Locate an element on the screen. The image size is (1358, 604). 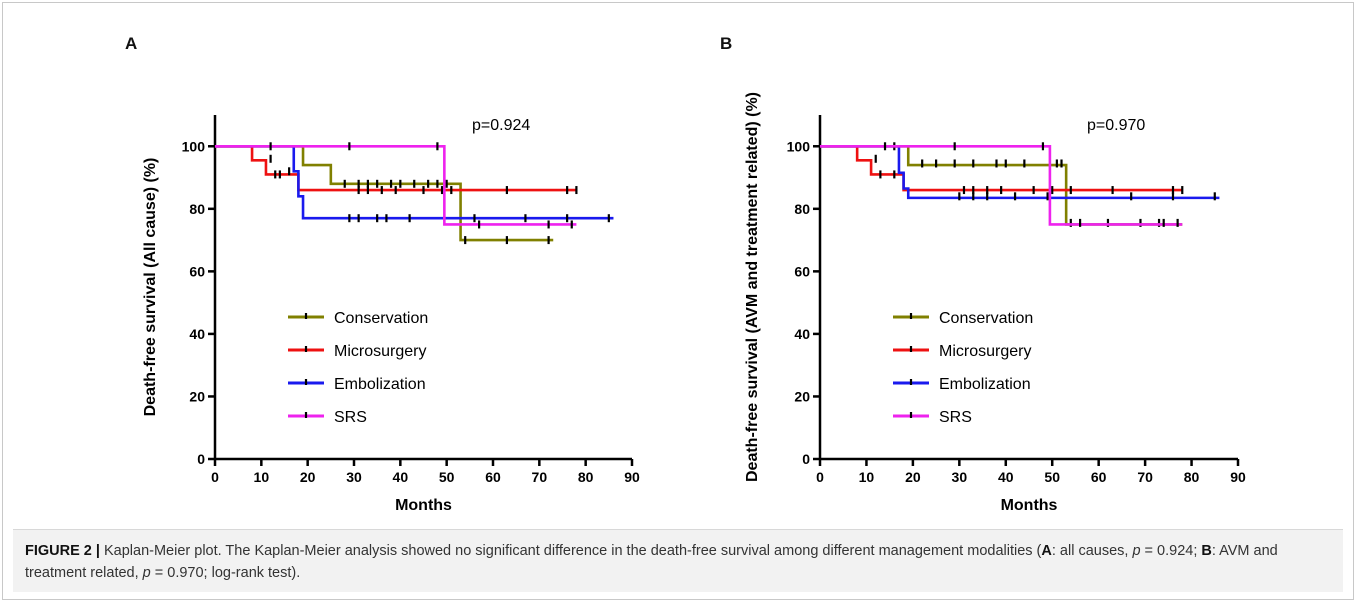
panel-b-y-tick-label: 40 is located at coordinates (802, 334).